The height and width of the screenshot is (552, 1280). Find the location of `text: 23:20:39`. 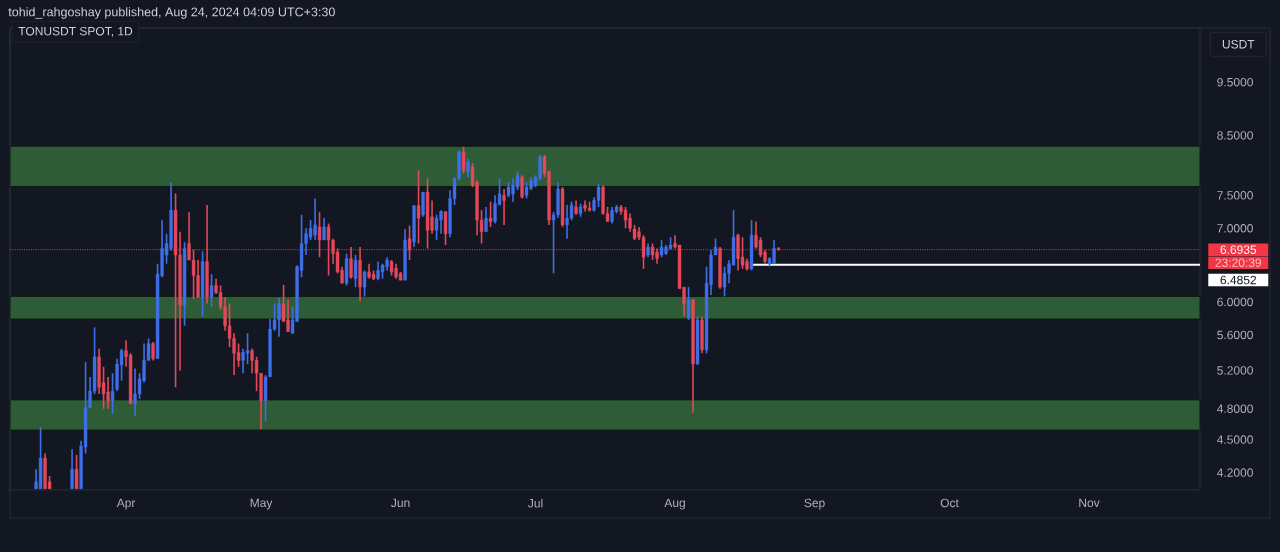

text: 23:20:39 is located at coordinates (1238, 262).